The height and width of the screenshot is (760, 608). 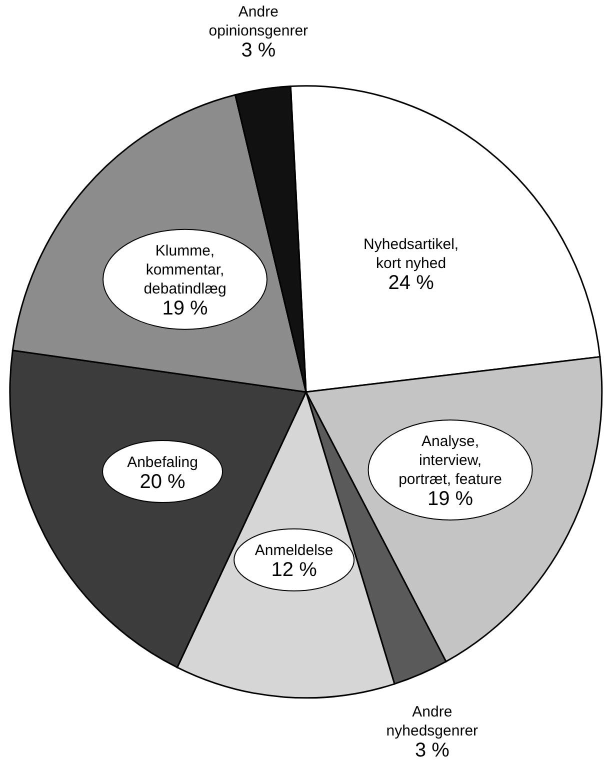 What do you see at coordinates (432, 722) in the screenshot?
I see `slice-label: Andre nyhedsgenrer` at bounding box center [432, 722].